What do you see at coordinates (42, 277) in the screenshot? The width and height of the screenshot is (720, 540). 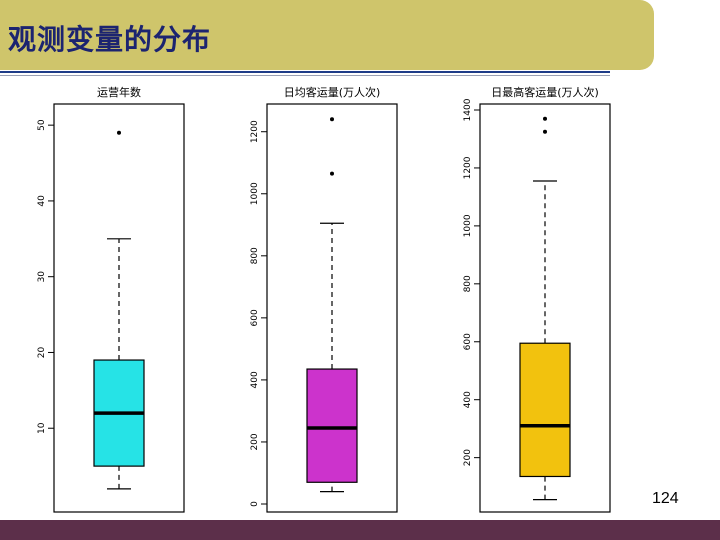 I see `y-tick-label: 30` at bounding box center [42, 277].